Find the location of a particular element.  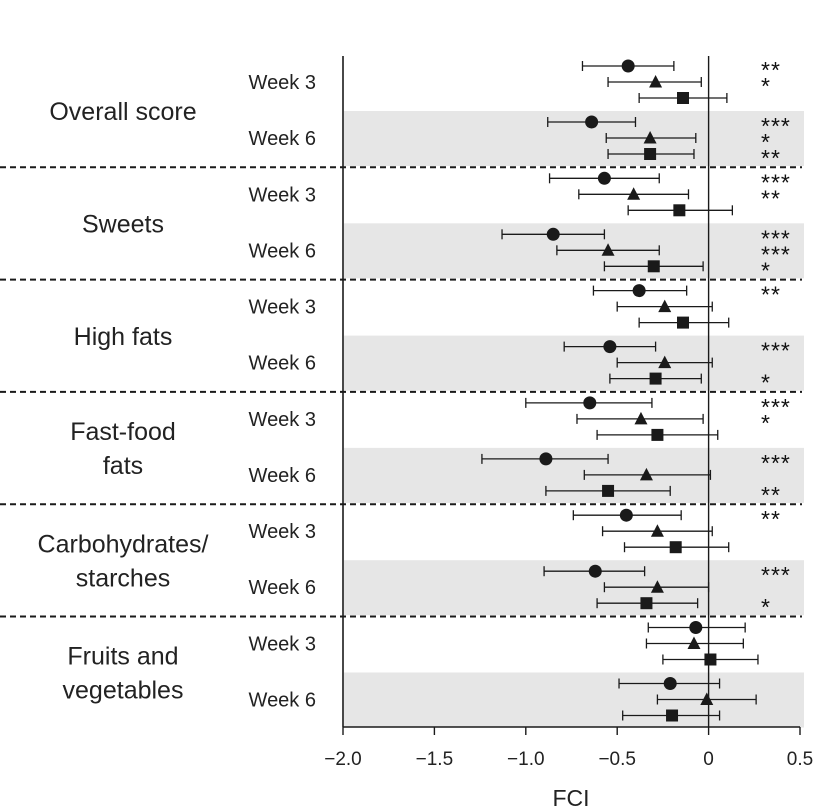

x-tick-label: −0.5 is located at coordinates (617, 759).